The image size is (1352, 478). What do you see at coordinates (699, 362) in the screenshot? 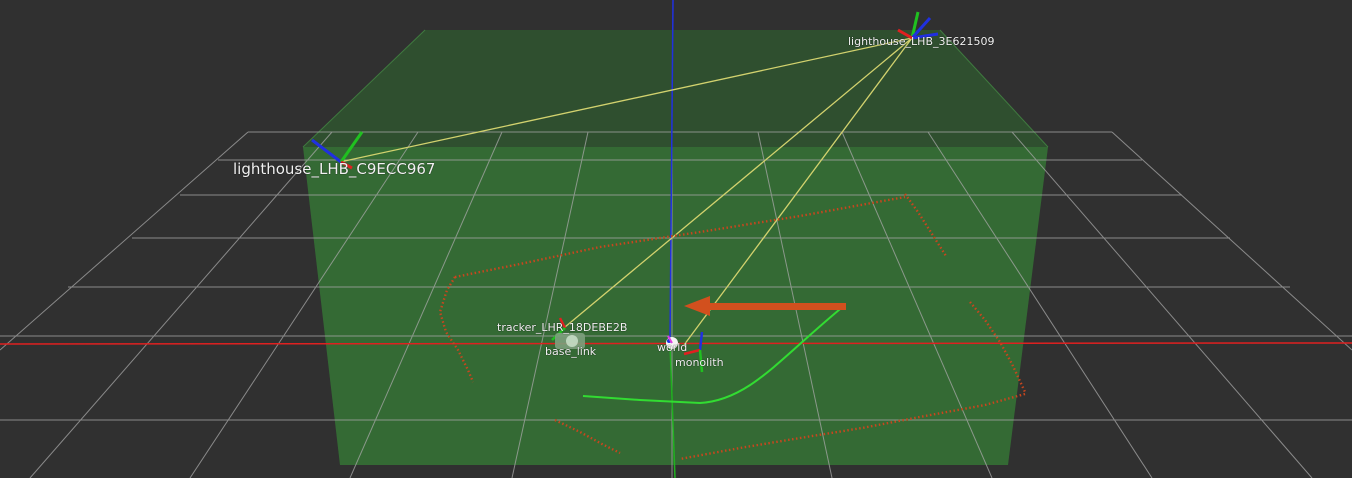
I see `frame-label-monolith: monolith` at bounding box center [699, 362].